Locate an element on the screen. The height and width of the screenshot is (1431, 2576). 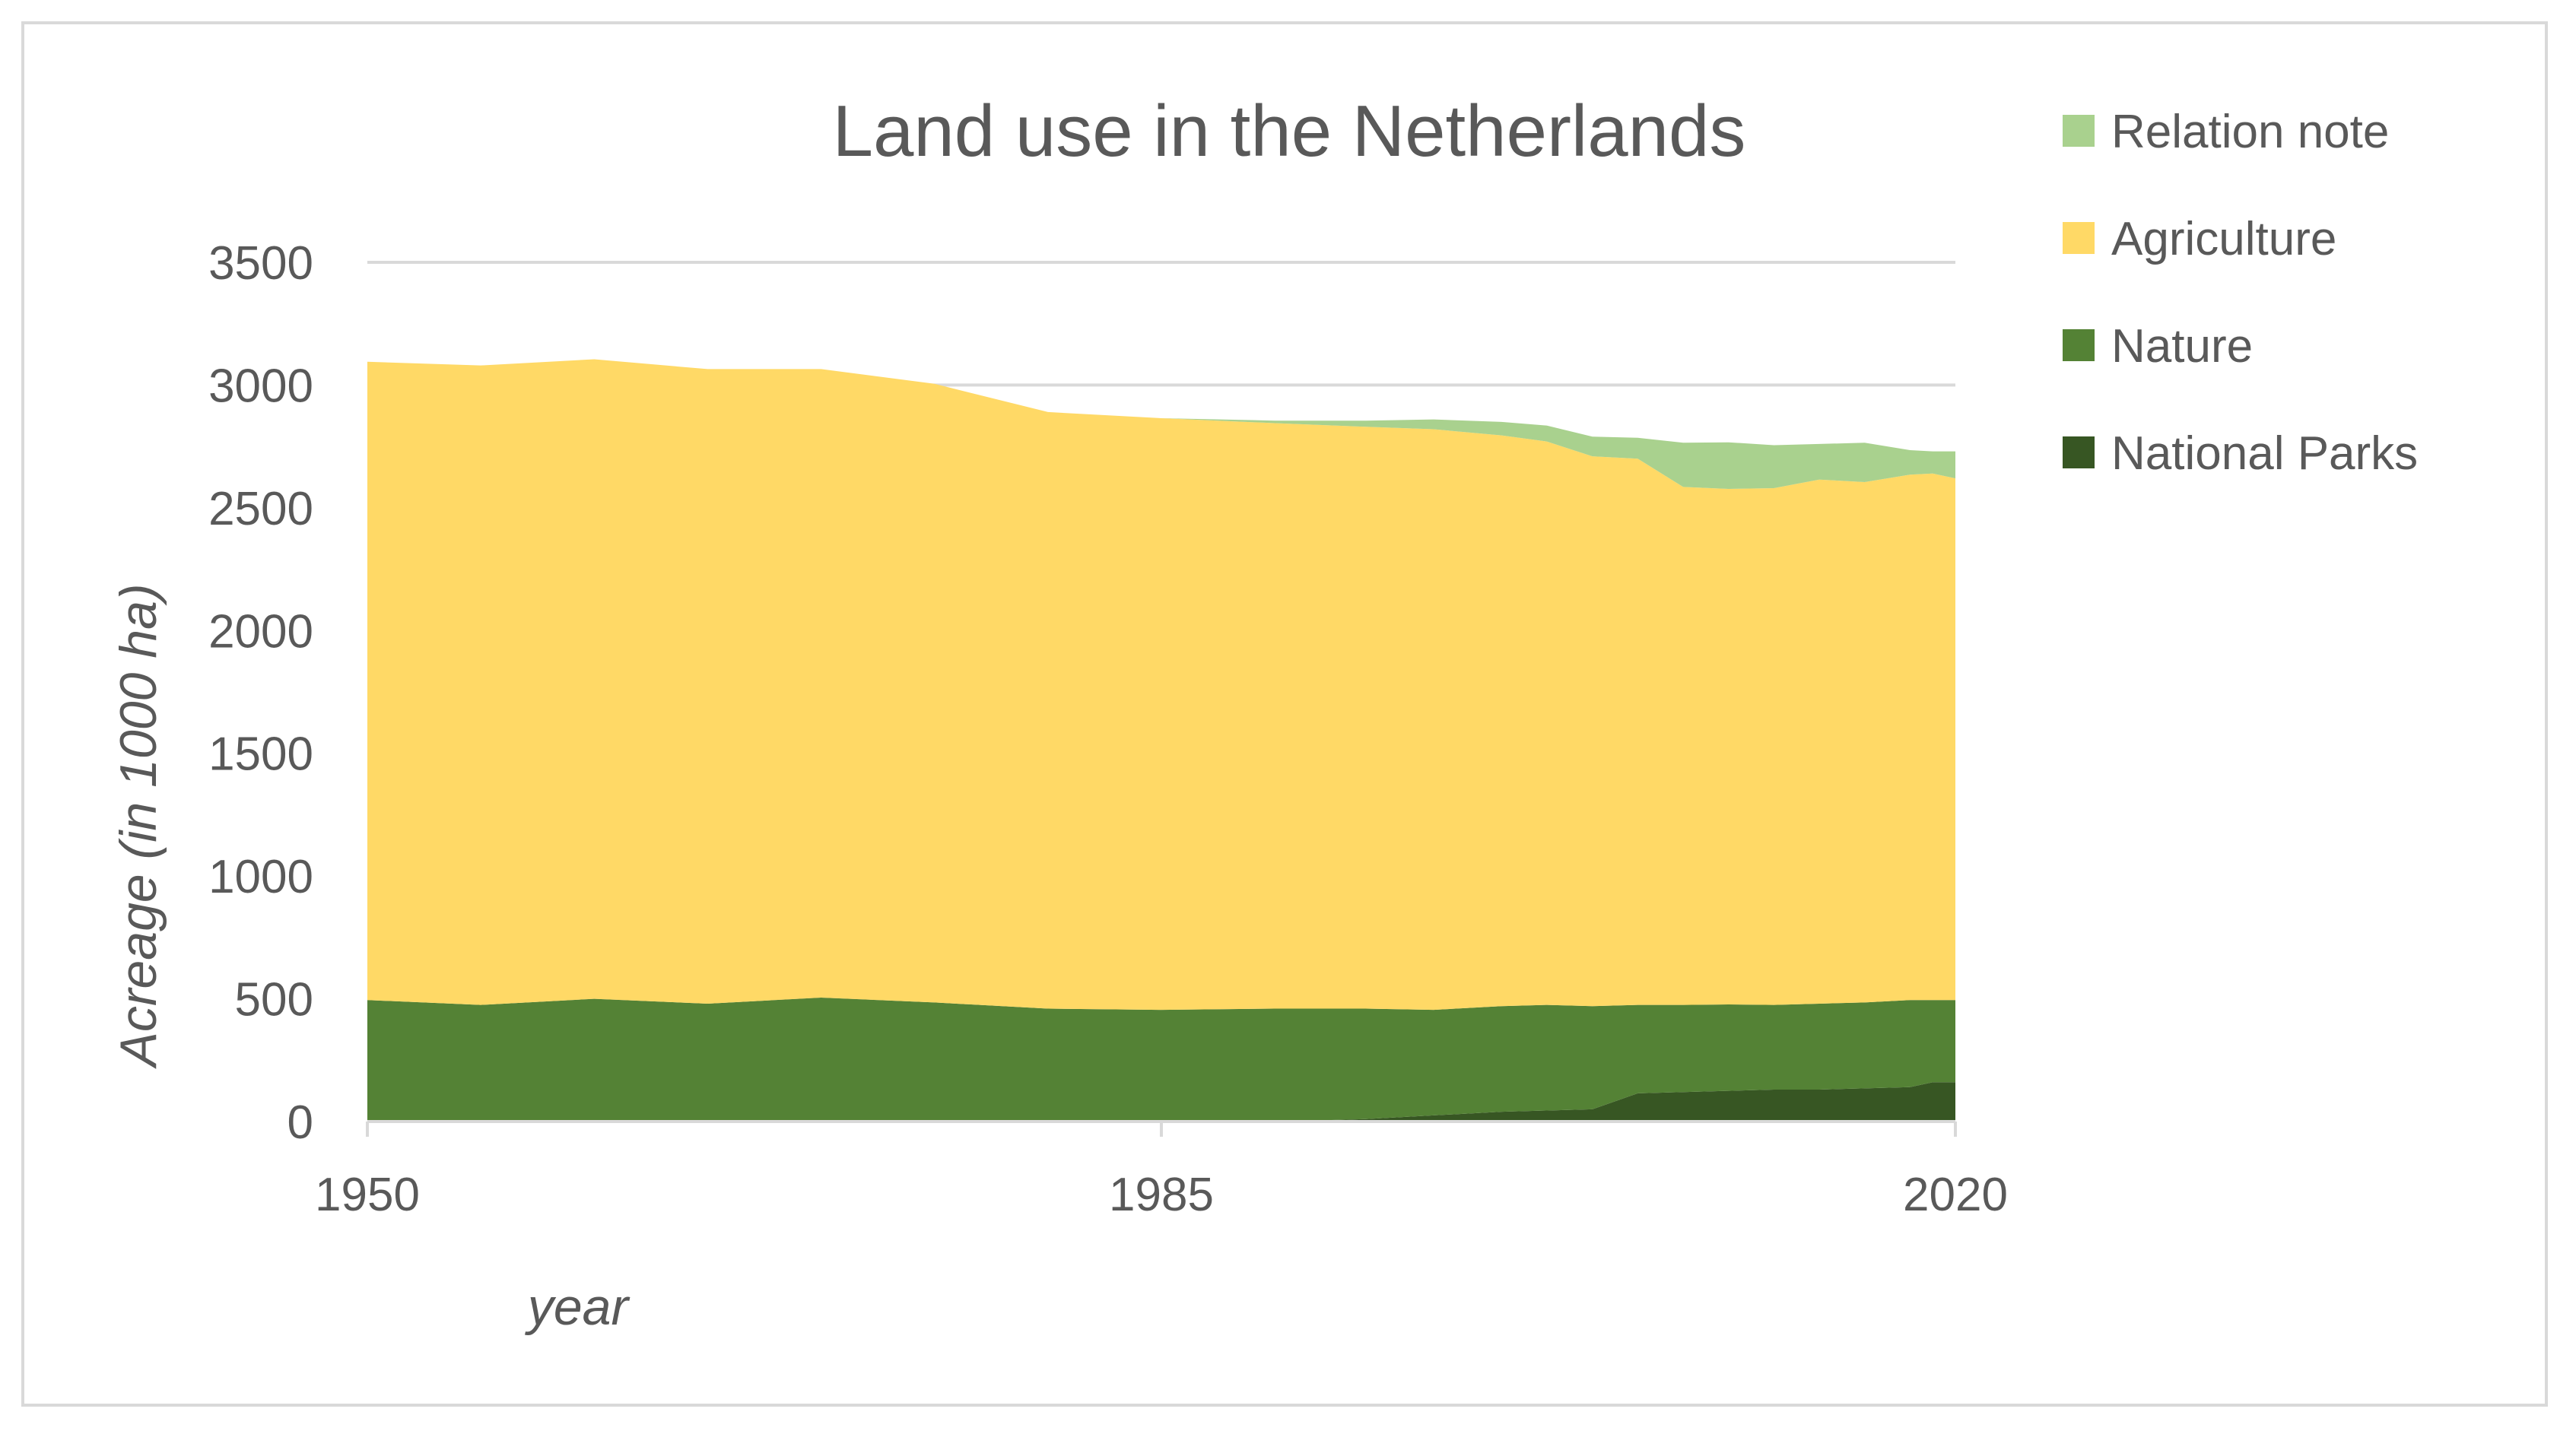
area-relation-note is located at coordinates (1161, 424).